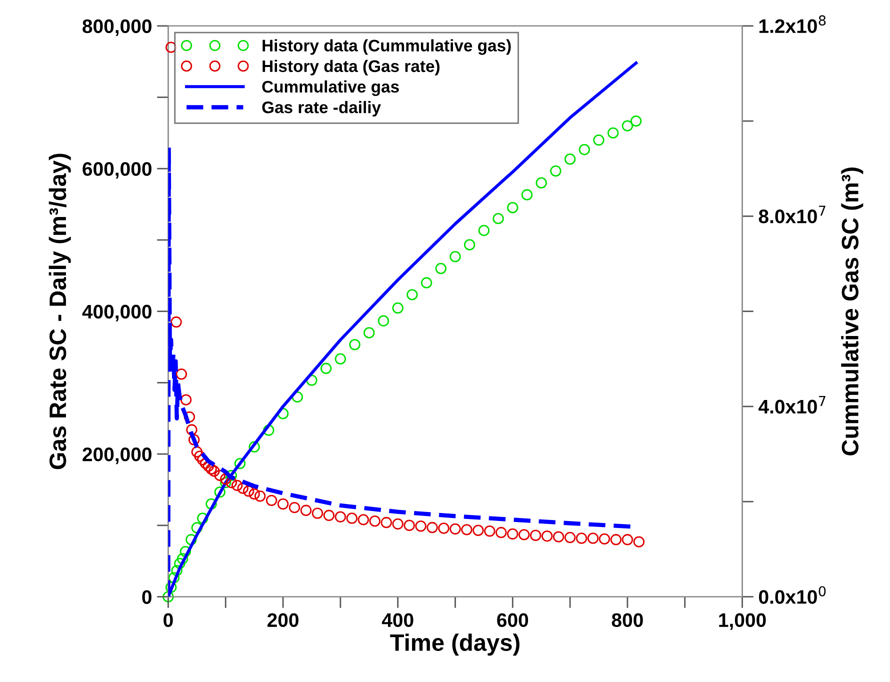 The width and height of the screenshot is (890, 682). What do you see at coordinates (512, 620) in the screenshot?
I see `x-tick-label: 600` at bounding box center [512, 620].